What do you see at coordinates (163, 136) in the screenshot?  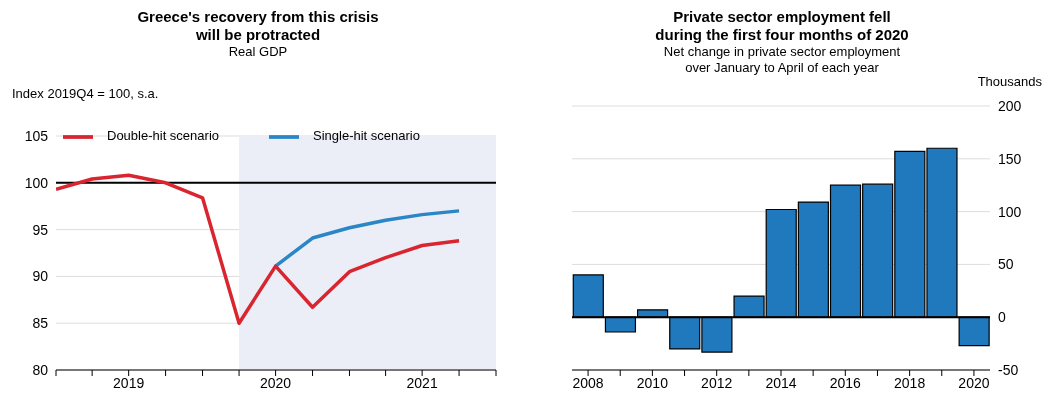 I see `legend-label: Double-hit scenario` at bounding box center [163, 136].